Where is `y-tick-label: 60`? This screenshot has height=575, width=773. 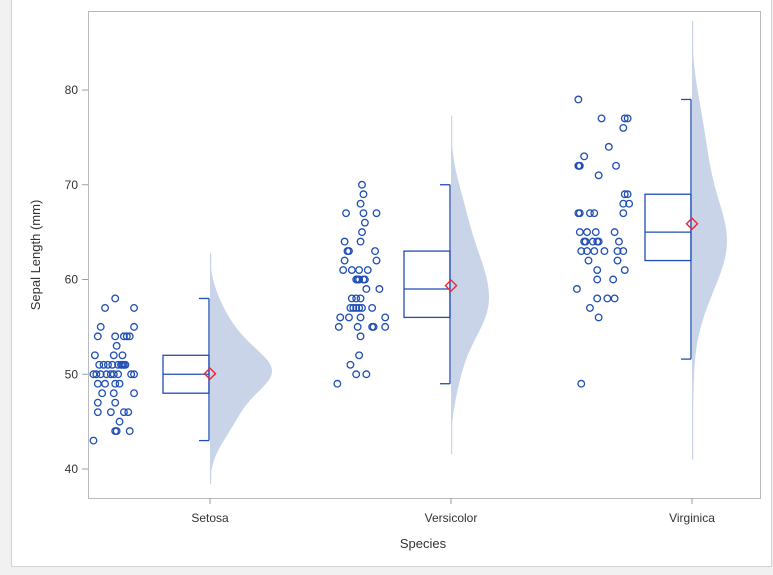
y-tick-label: 60 is located at coordinates (72, 280).